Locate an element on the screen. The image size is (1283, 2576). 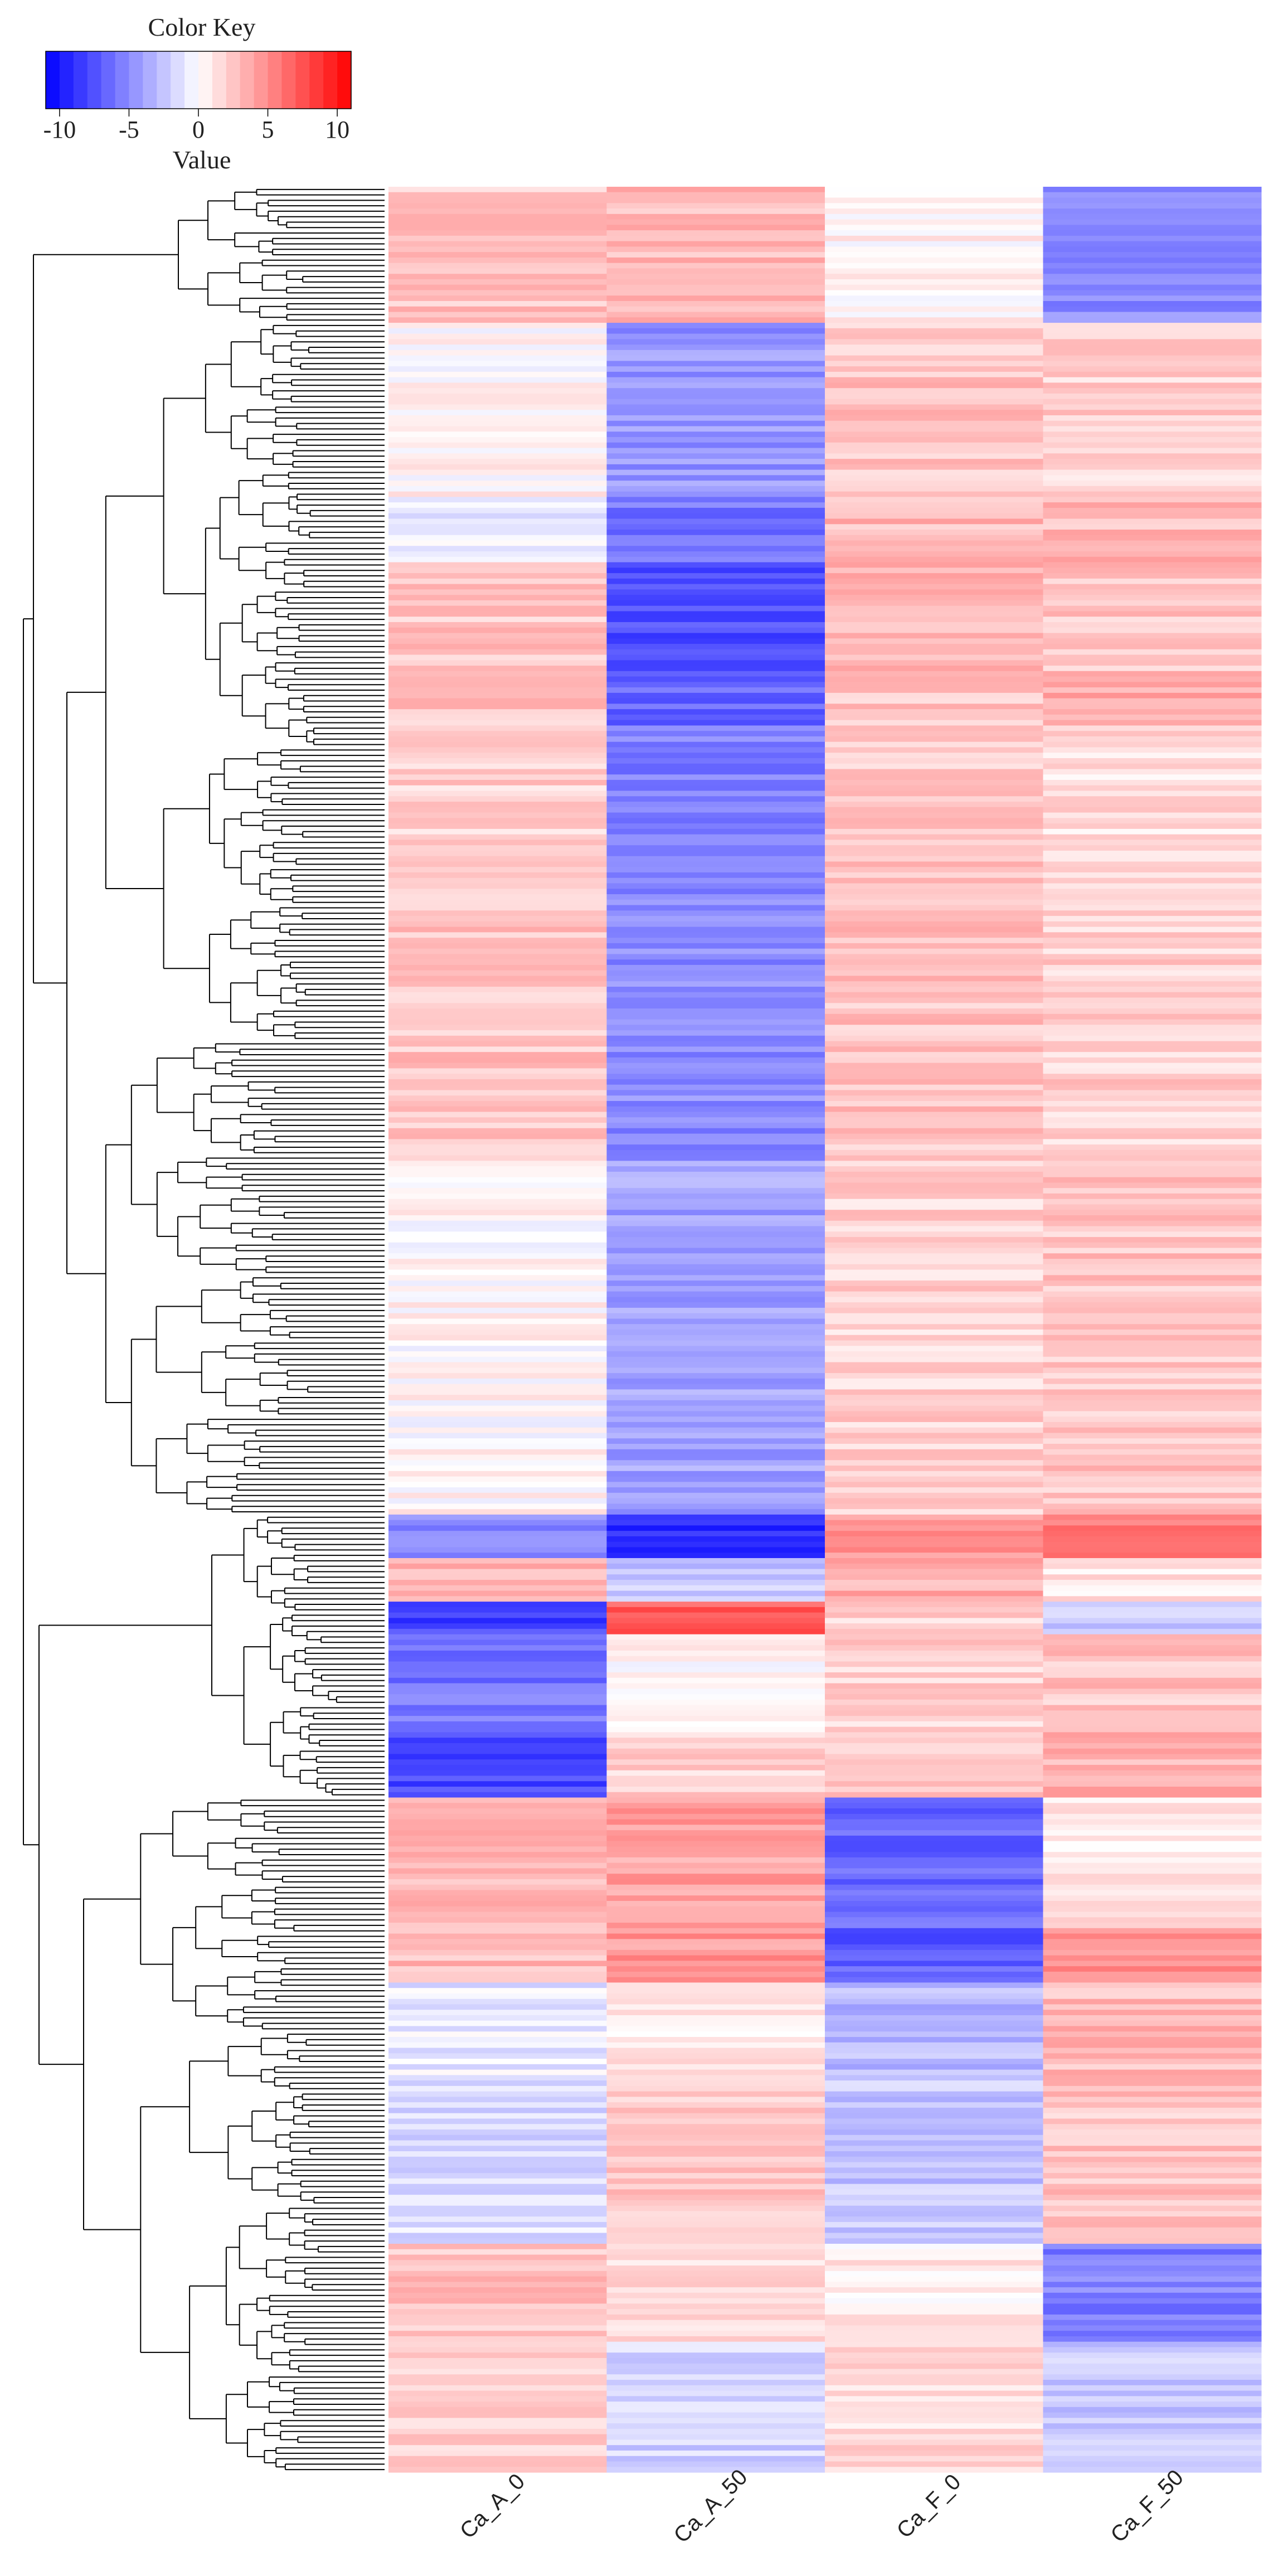
column-label: Ca_A_50 is located at coordinates (710, 2506).